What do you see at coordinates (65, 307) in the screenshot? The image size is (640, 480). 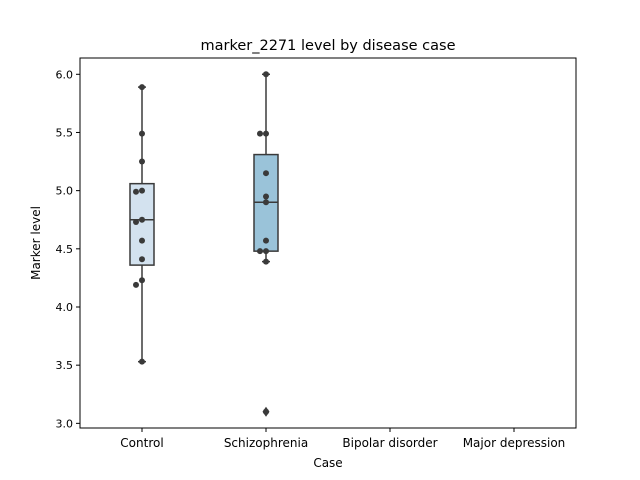 I see `y-tick-label: 4.0` at bounding box center [65, 307].